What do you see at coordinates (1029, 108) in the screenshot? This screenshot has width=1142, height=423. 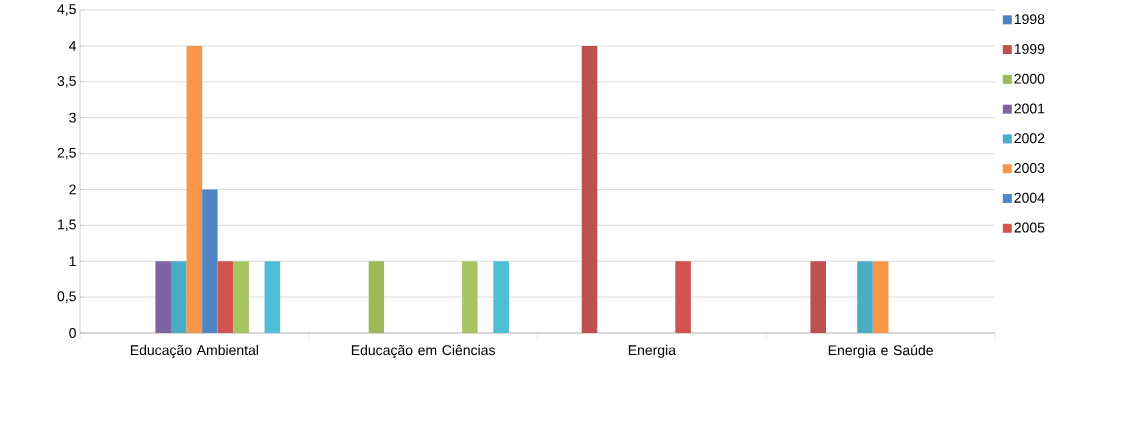 I see `legend-label: 2001` at bounding box center [1029, 108].